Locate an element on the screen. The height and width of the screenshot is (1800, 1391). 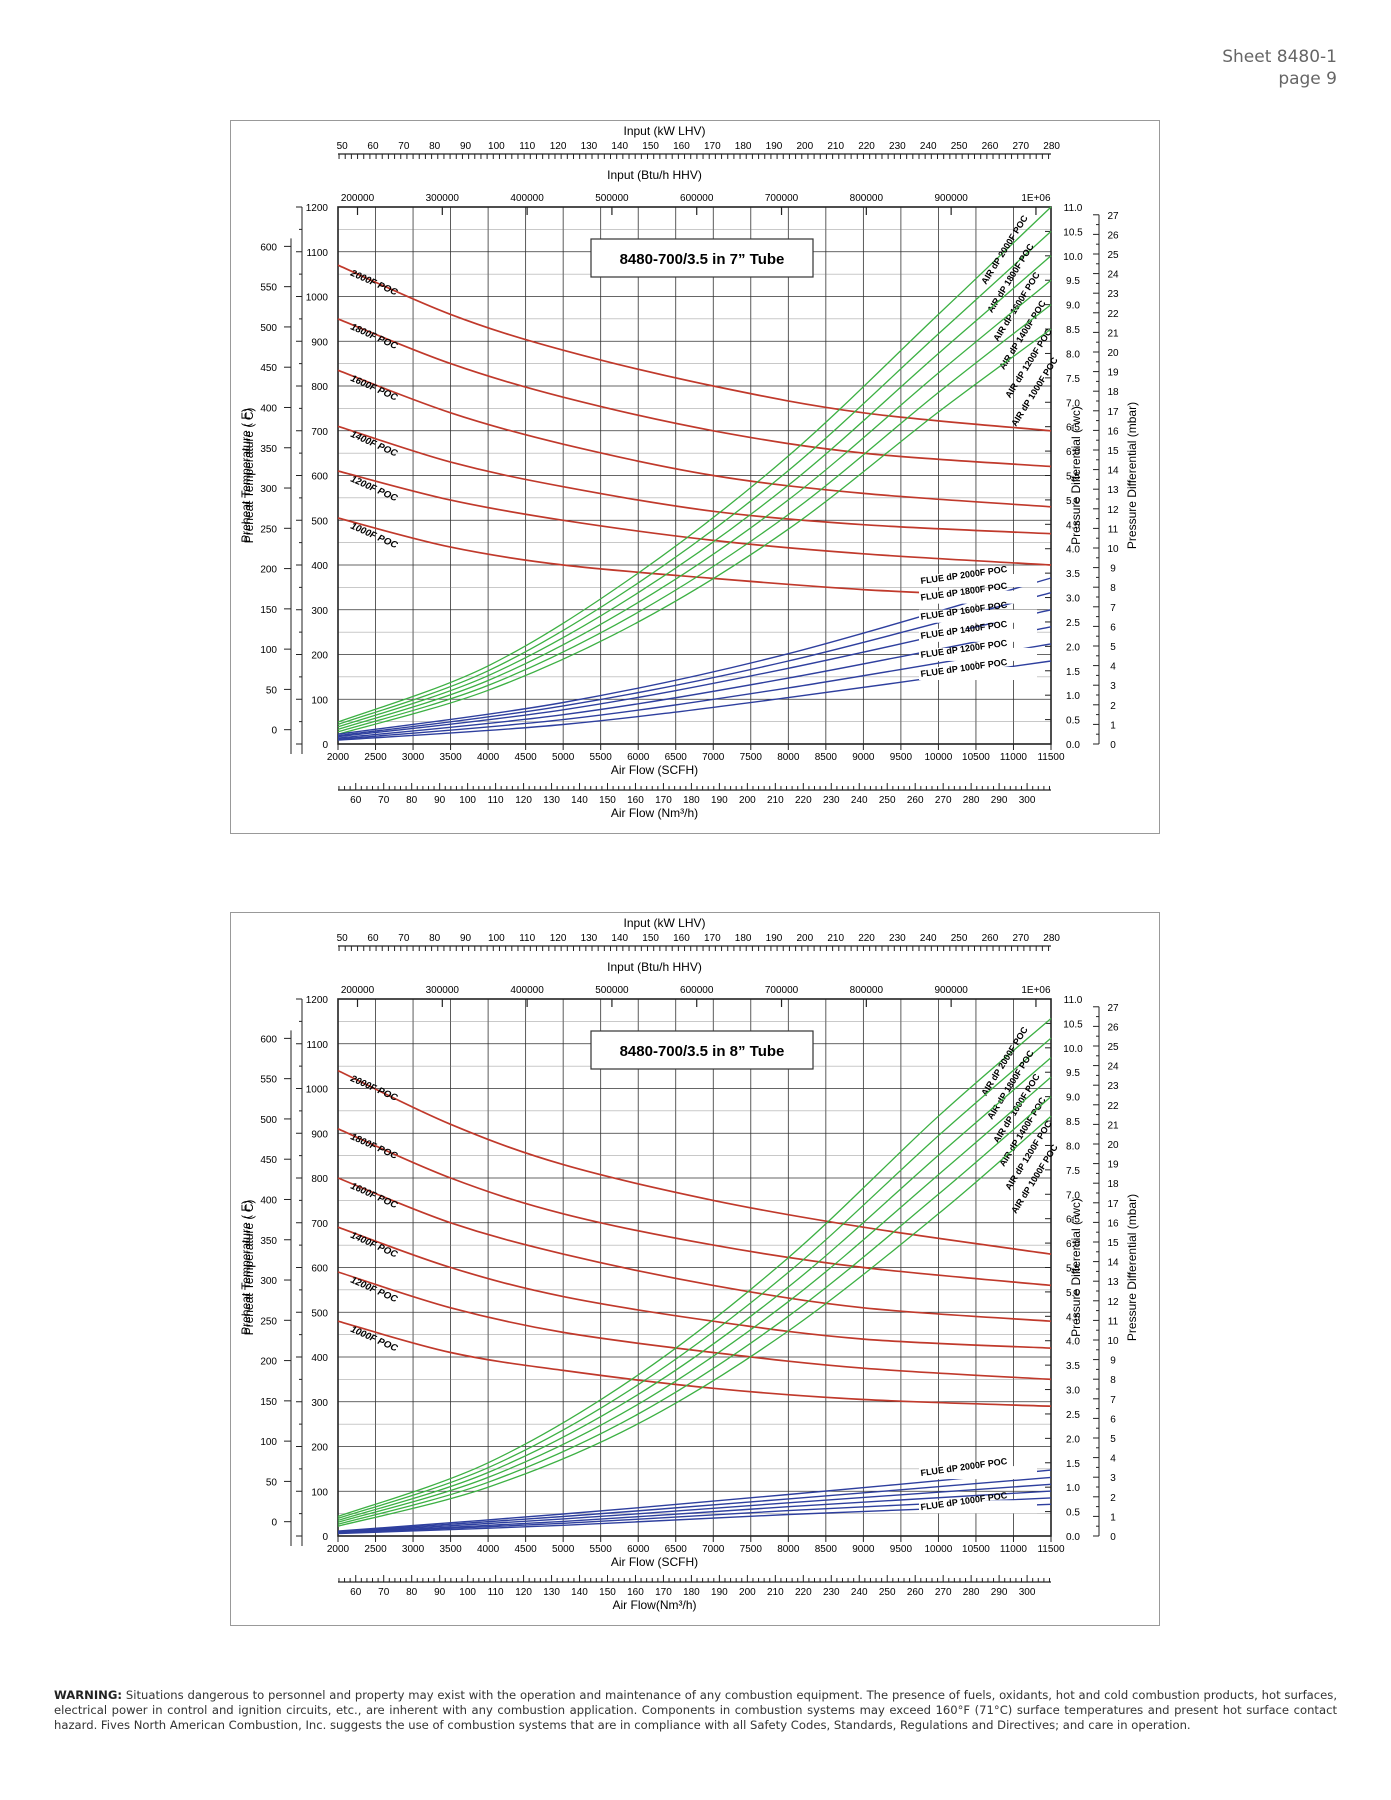
c-tick-label: 200 is located at coordinates (268, 1362).